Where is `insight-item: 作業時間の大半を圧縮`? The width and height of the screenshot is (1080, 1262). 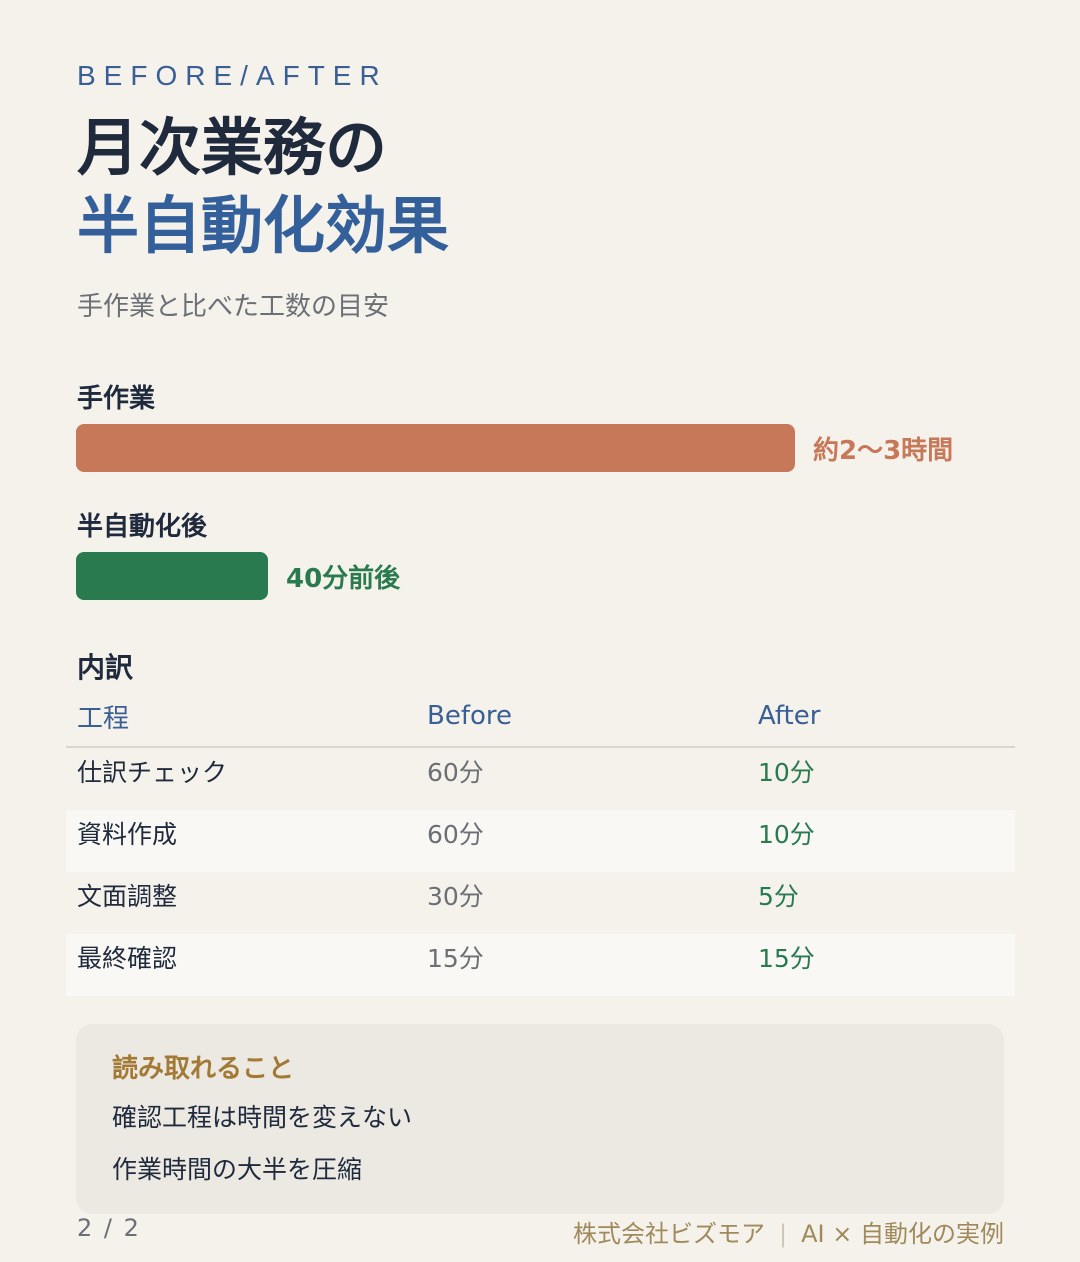 insight-item: 作業時間の大半を圧縮 is located at coordinates (237, 1169).